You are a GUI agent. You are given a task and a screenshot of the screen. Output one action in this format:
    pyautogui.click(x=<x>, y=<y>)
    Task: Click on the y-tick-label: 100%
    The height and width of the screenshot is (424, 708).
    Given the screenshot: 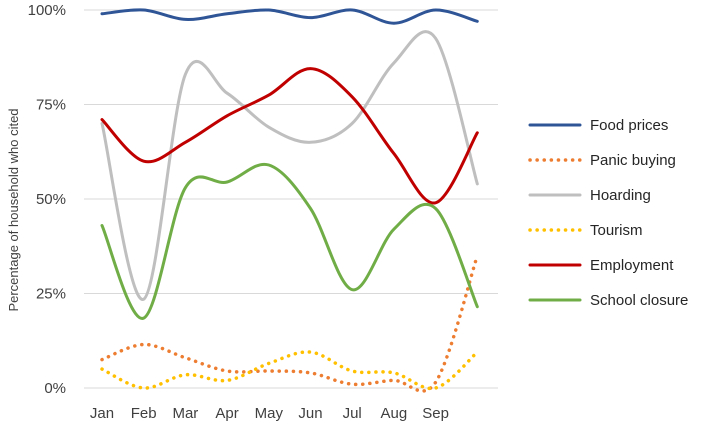 What is the action you would take?
    pyautogui.click(x=47, y=10)
    